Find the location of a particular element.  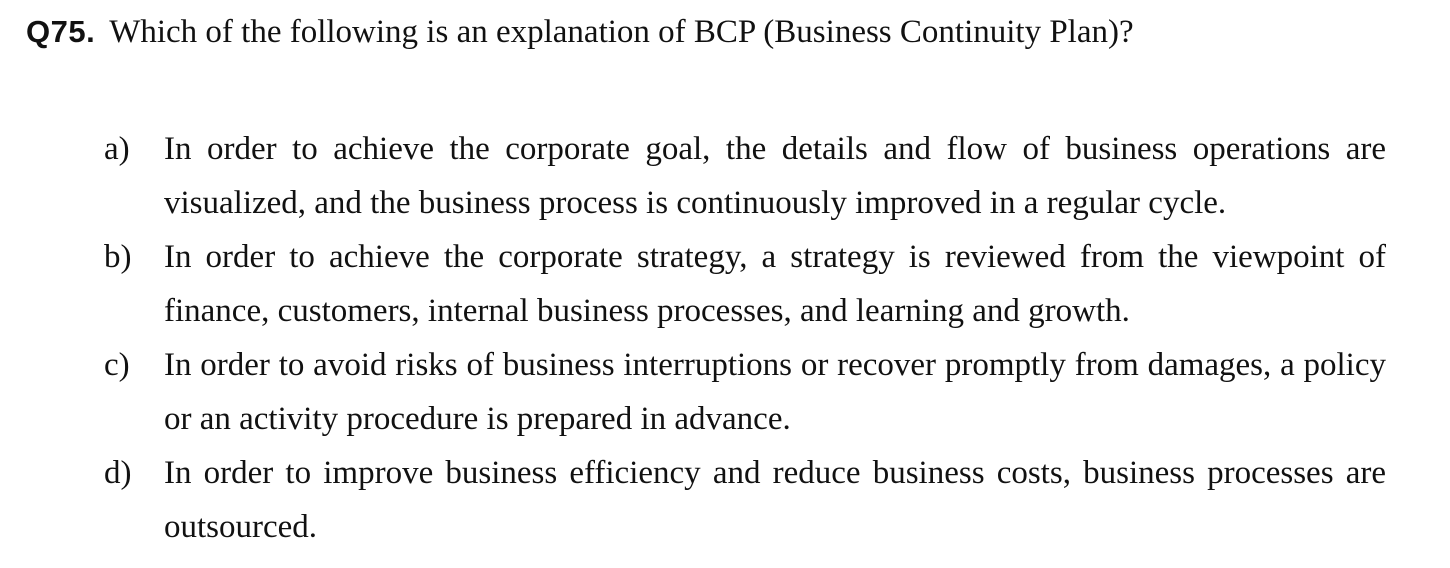

question-number: Q75. is located at coordinates (61, 31).